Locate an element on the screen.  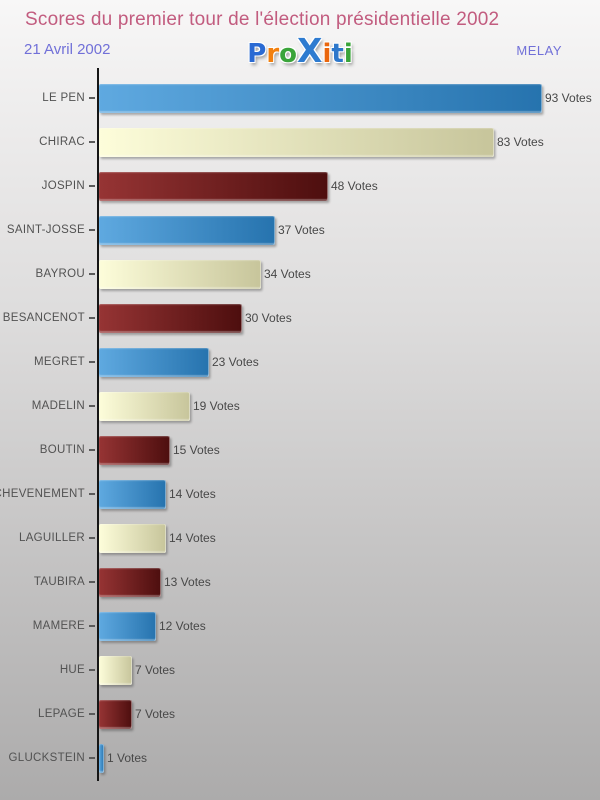
candidate-label: JOSPIN is located at coordinates (63, 186).